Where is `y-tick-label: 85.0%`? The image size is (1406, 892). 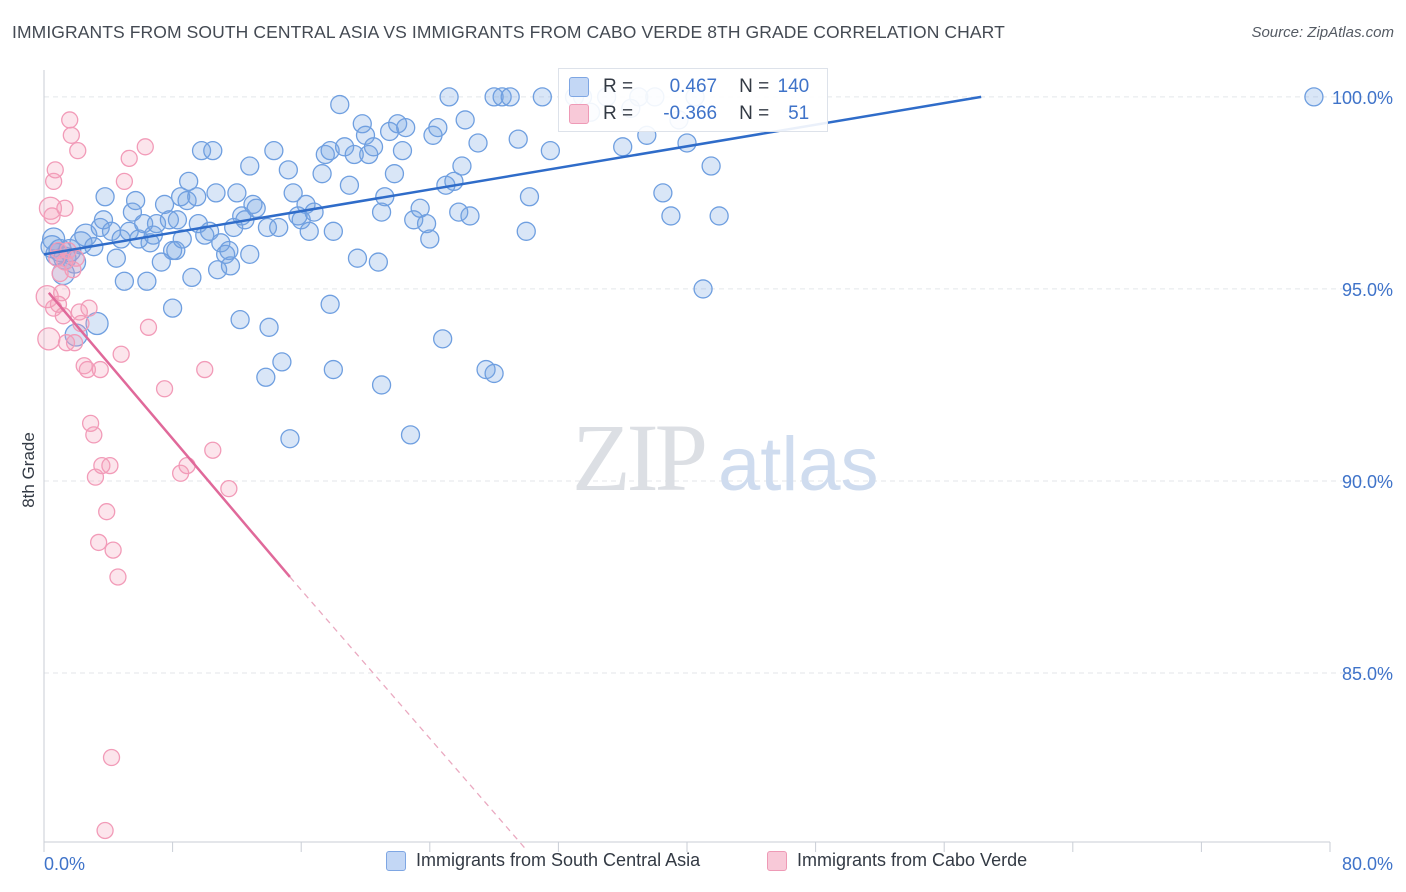 y-tick-label: 85.0% is located at coordinates (1367, 674).